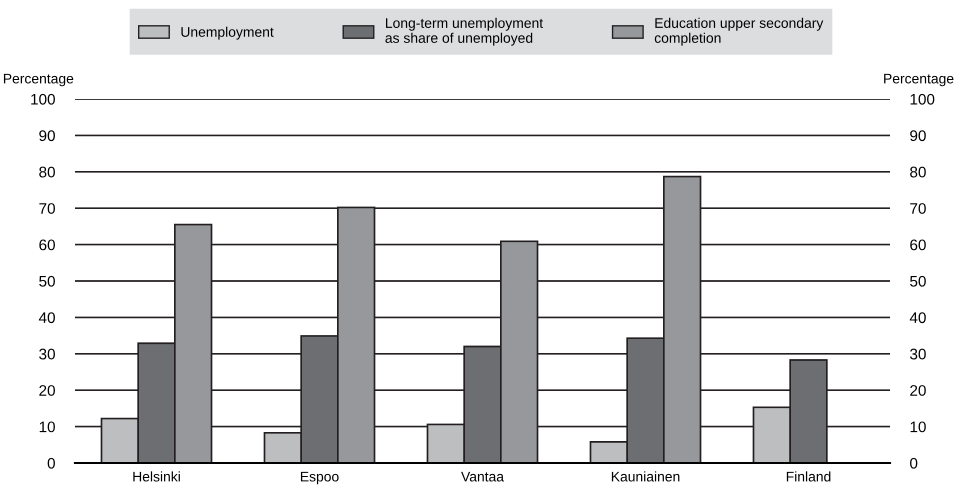 This screenshot has width=962, height=495. I want to click on y-tick-label: 100, so click(43, 99).